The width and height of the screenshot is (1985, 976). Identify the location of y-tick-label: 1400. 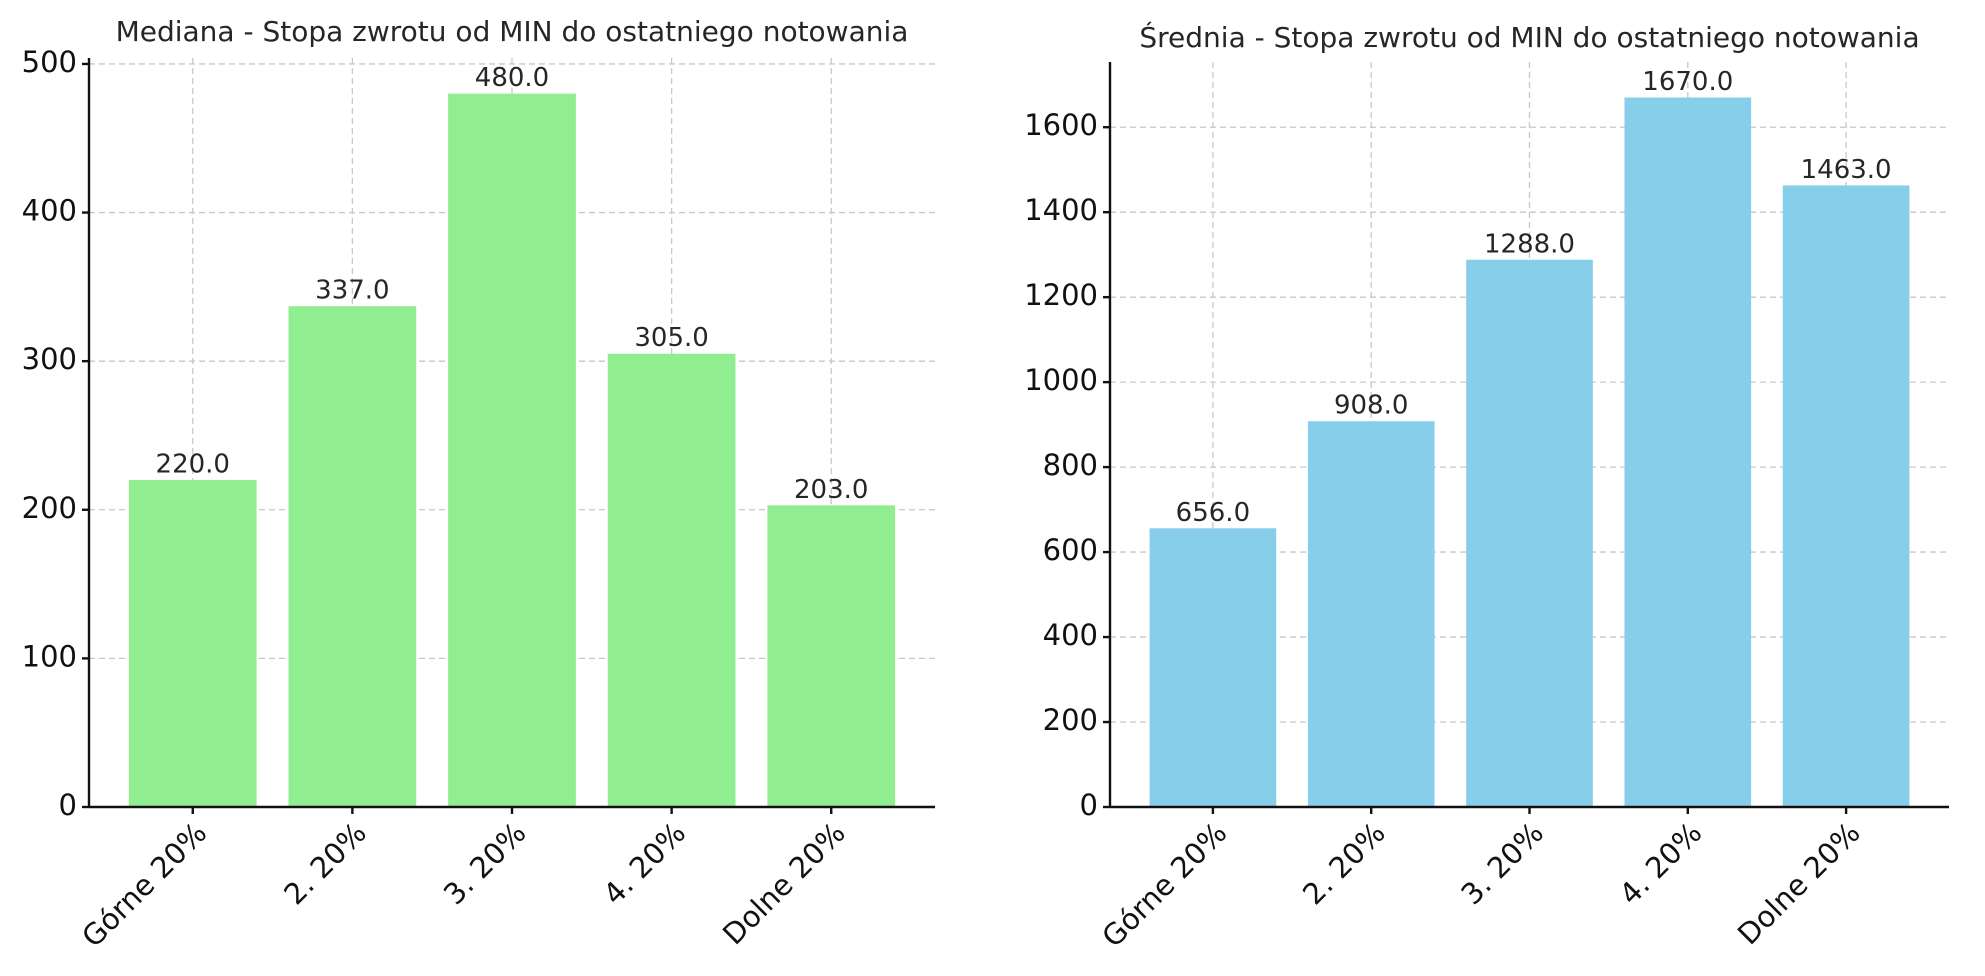
(1061, 210).